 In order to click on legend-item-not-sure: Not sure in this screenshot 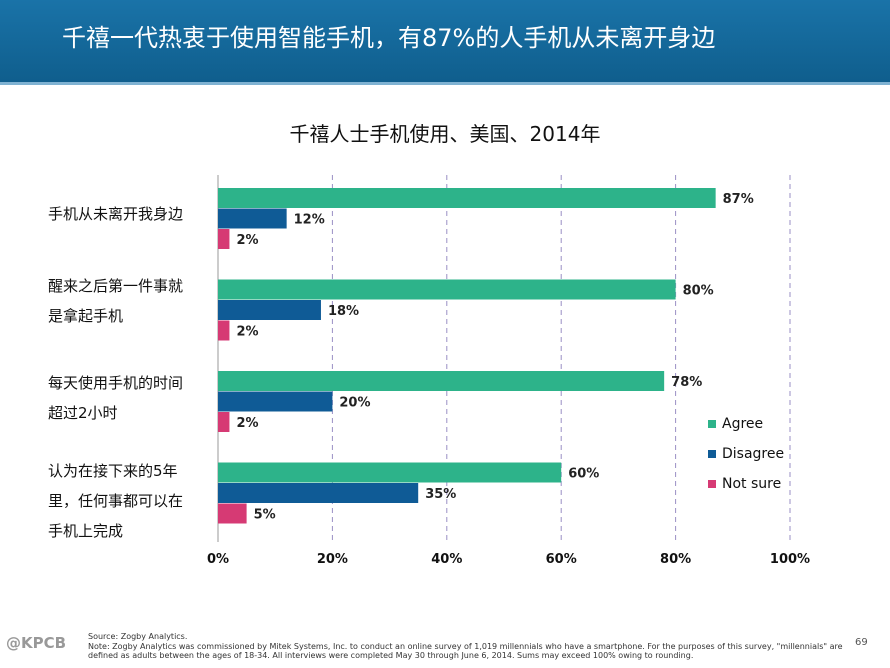, I will do `click(746, 484)`.